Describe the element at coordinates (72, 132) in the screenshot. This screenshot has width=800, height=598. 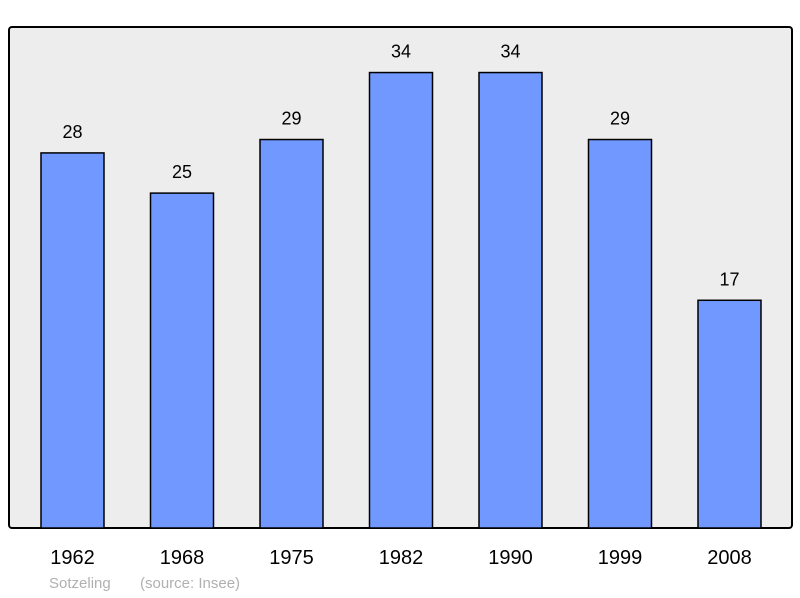
I see `data-label-1962: 28` at that location.